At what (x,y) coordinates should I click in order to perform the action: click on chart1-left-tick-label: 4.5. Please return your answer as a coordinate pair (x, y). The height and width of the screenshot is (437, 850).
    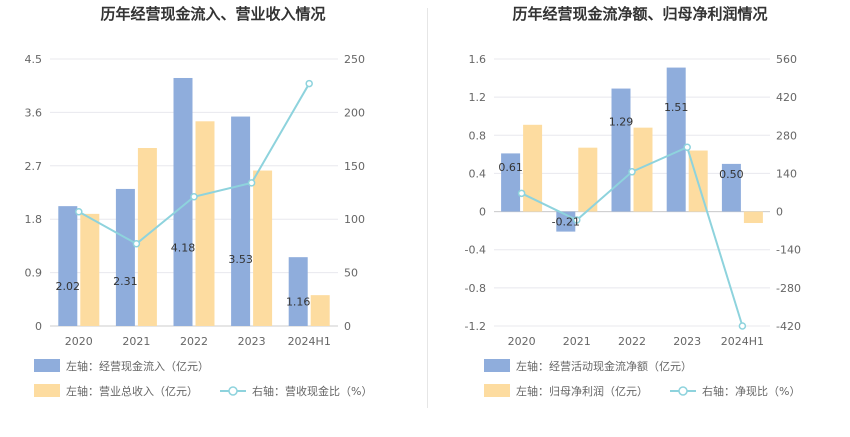
    Looking at the image, I should click on (34, 59).